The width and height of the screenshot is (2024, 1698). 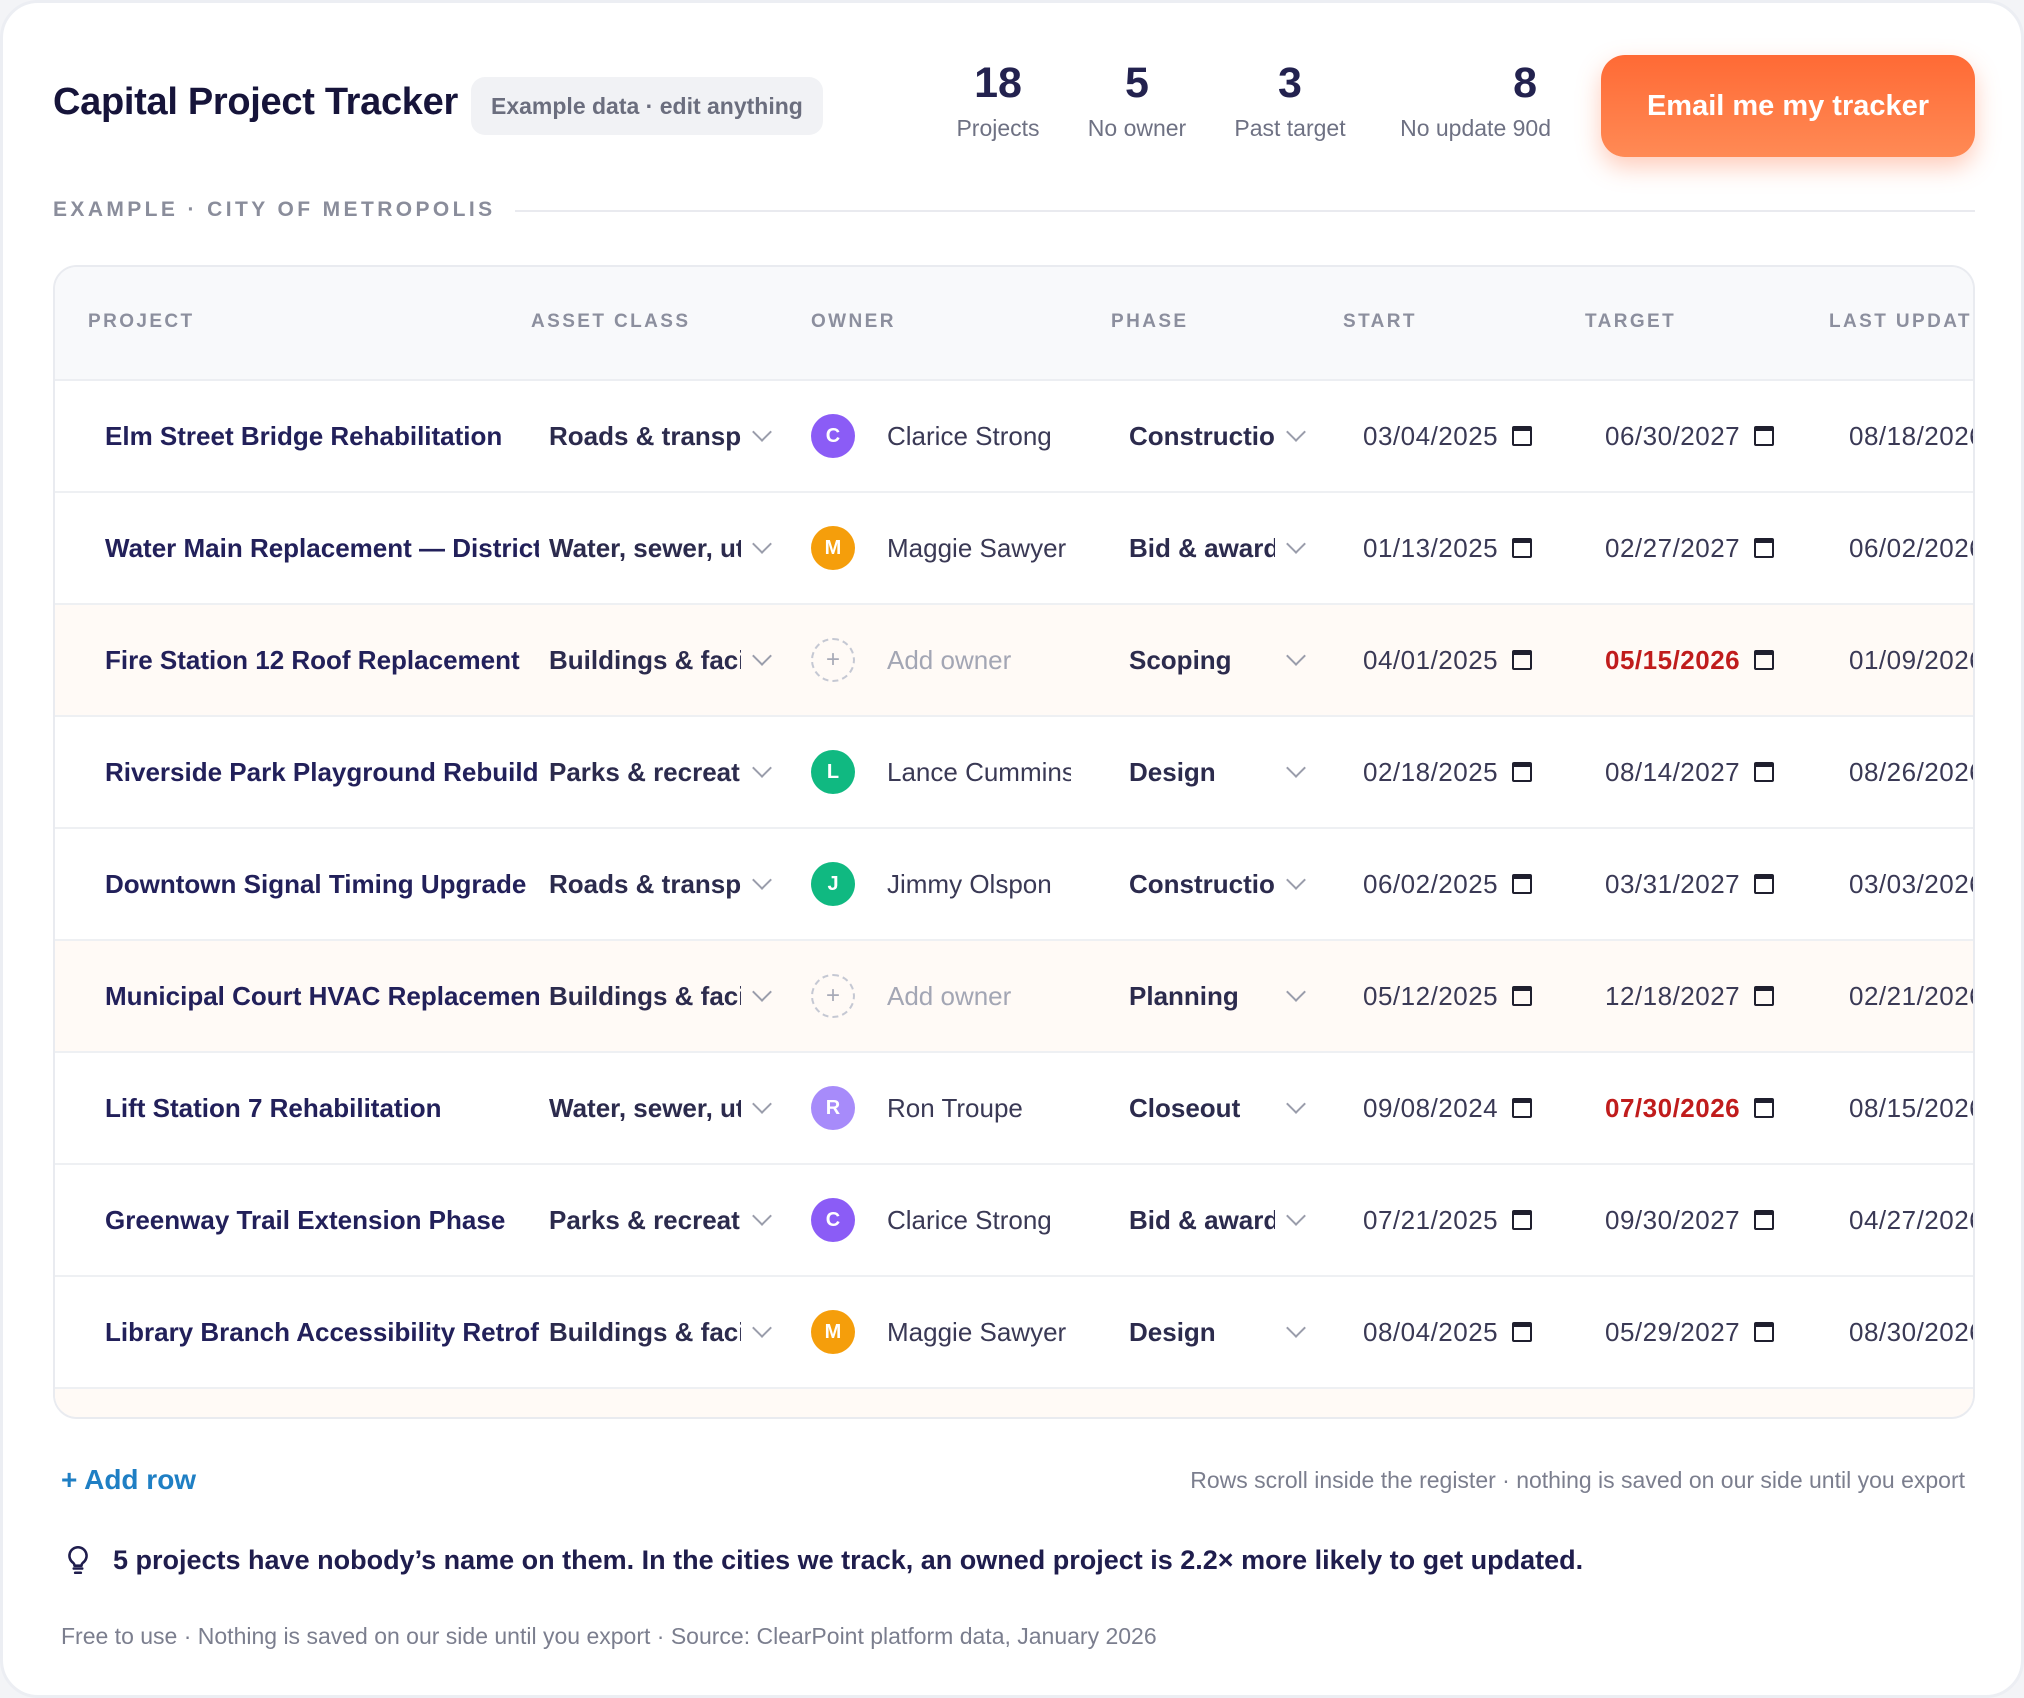 I want to click on project-name-cell: Library Branch Accessibility Retrofit, so click(x=322, y=1331).